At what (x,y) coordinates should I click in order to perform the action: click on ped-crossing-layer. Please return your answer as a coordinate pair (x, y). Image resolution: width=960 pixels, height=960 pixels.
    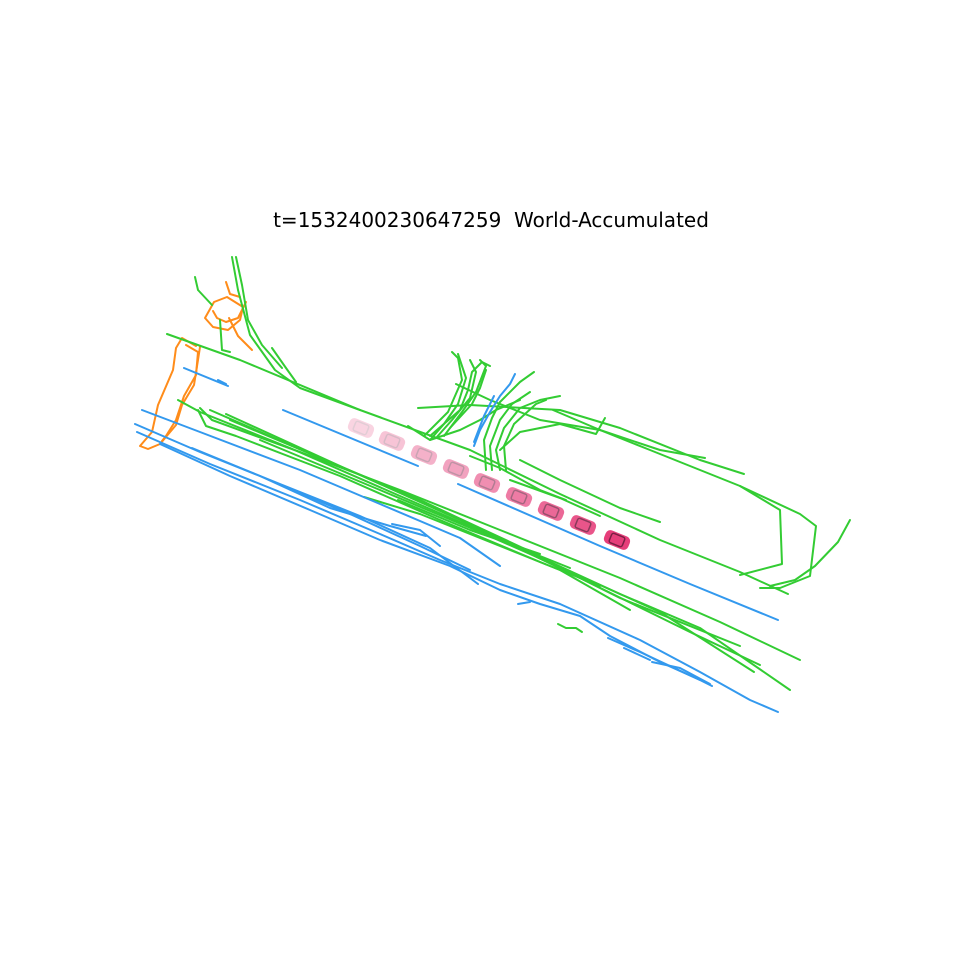
    Looking at the image, I should click on (196, 365).